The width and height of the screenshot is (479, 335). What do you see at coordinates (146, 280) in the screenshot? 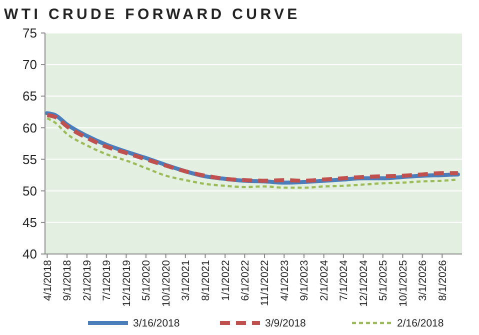
I see `x-tick-label: 5/1/2020` at bounding box center [146, 280].